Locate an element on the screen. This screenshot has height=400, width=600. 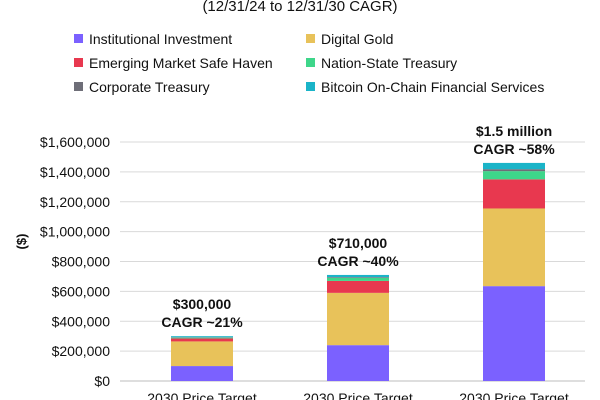
legend-label: Nation-State Treasury is located at coordinates (389, 62).